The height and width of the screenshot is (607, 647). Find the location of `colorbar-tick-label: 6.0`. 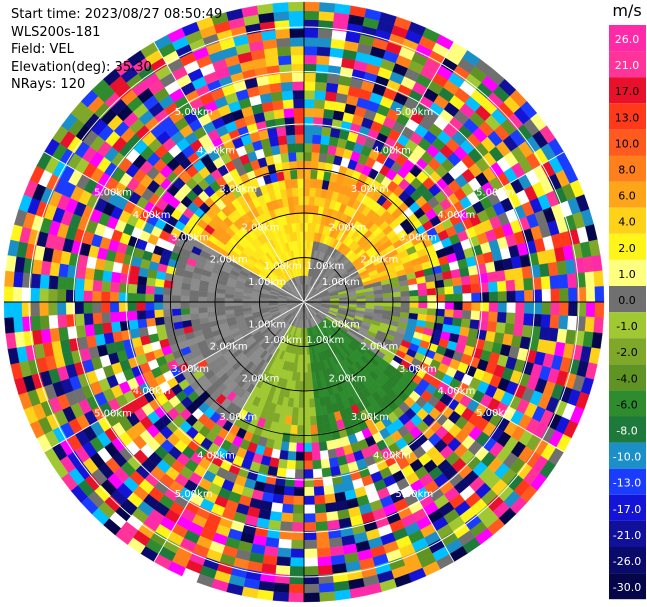

colorbar-tick-label: 6.0 is located at coordinates (627, 196).